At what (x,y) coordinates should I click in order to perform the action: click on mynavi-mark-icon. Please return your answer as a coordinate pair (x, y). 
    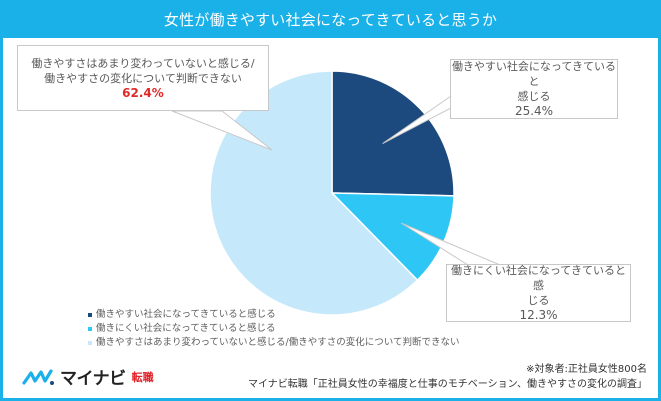
    Looking at the image, I should click on (38, 376).